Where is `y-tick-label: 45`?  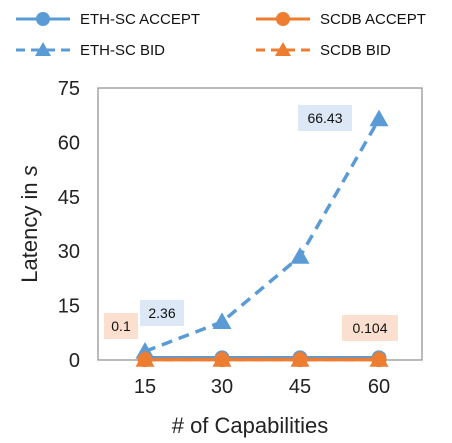
y-tick-label: 45 is located at coordinates (69, 198).